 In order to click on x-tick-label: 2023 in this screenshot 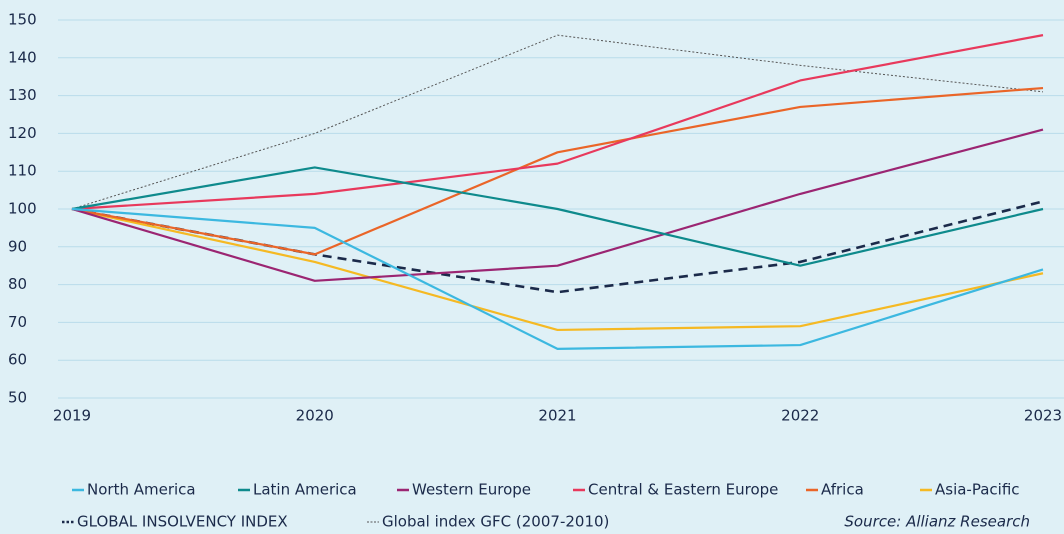, I will do `click(1043, 416)`.